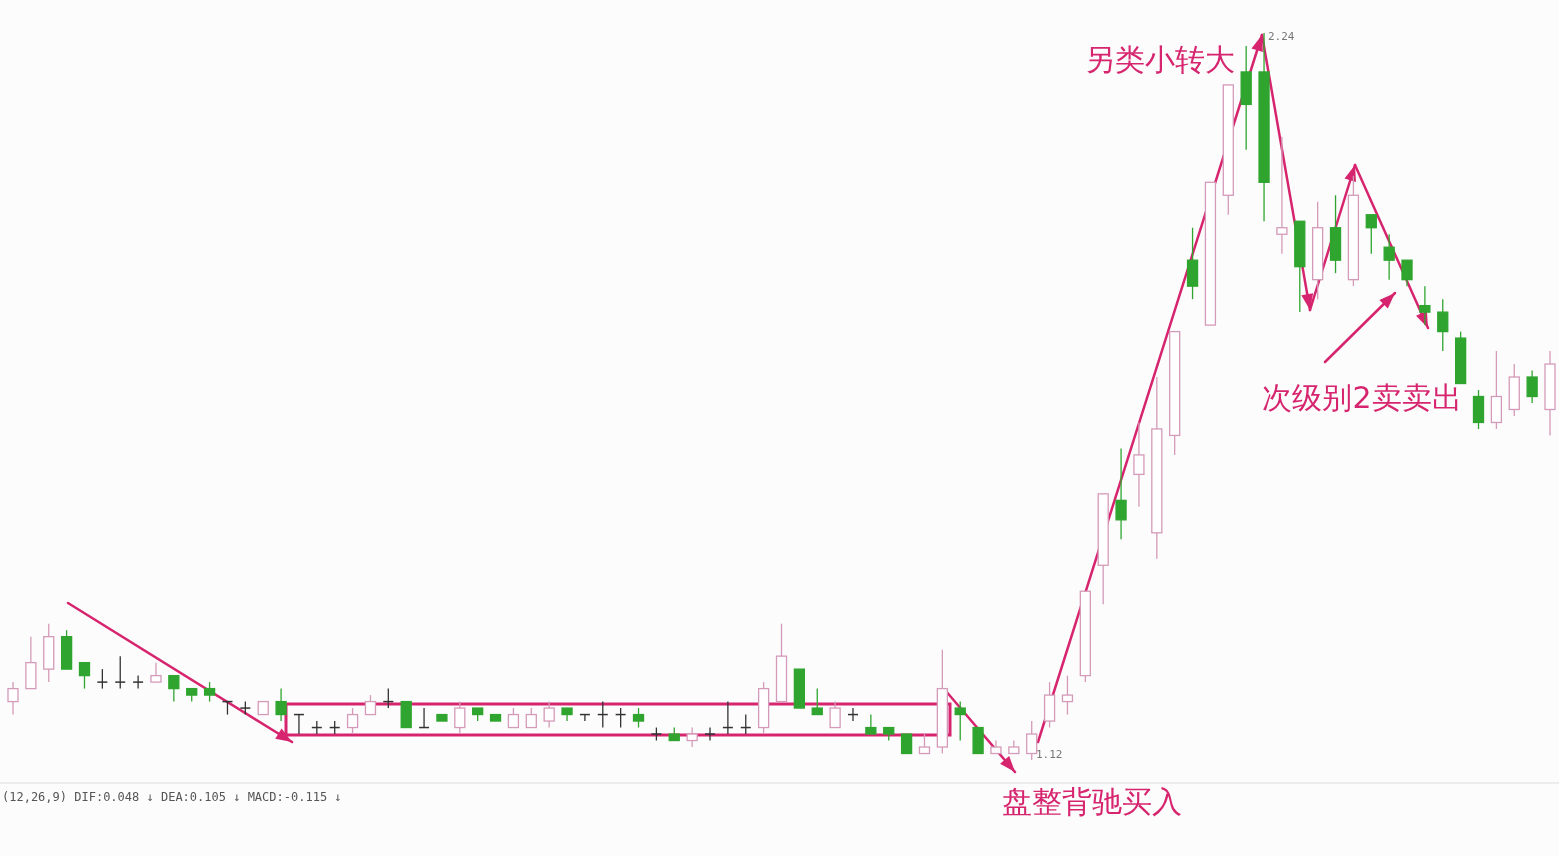 The height and width of the screenshot is (856, 1559). What do you see at coordinates (1160, 59) in the screenshot?
I see `annotation: 另类小转大` at bounding box center [1160, 59].